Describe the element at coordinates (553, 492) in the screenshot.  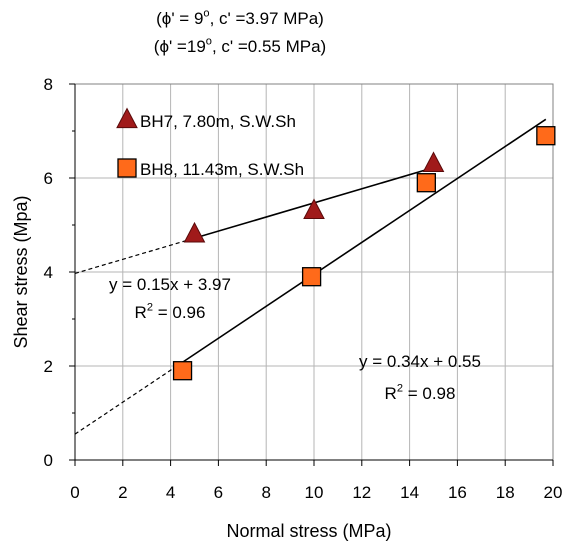
I see `x-tick-label: 20` at that location.